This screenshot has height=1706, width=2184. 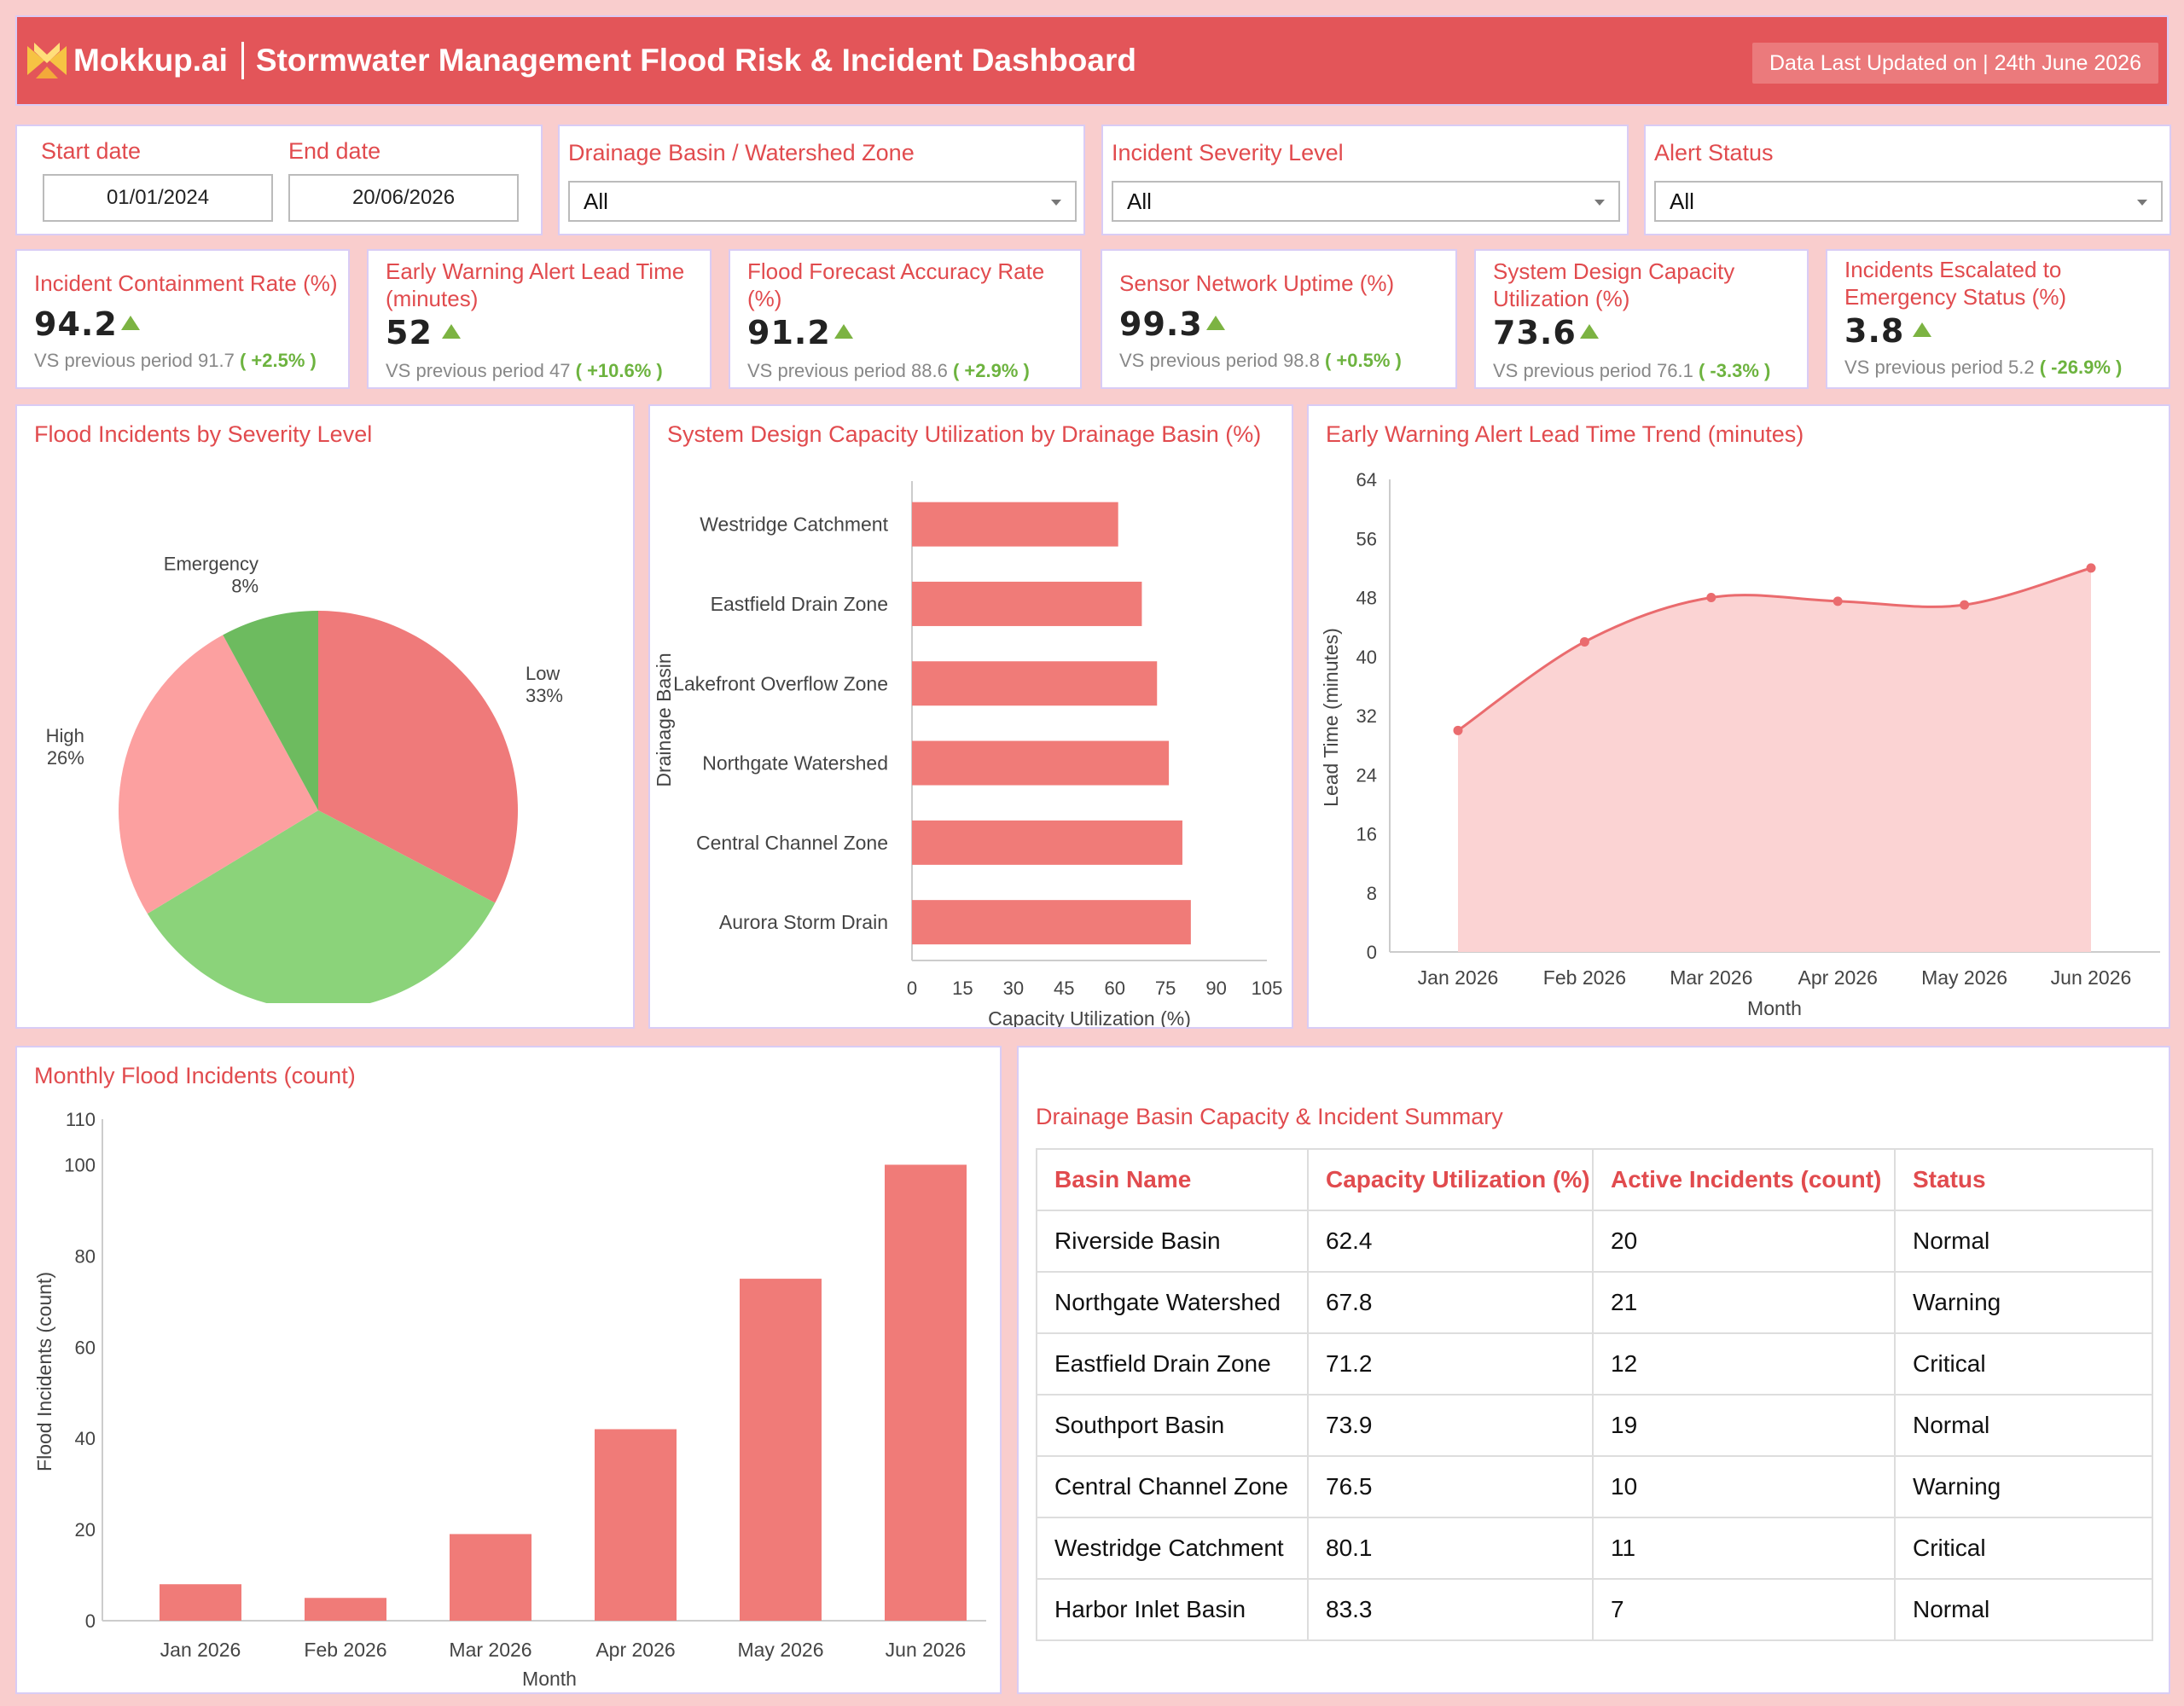 I want to click on kpi-previous: VS previous period 98.8 ( +0.5% ), so click(x=1260, y=361).